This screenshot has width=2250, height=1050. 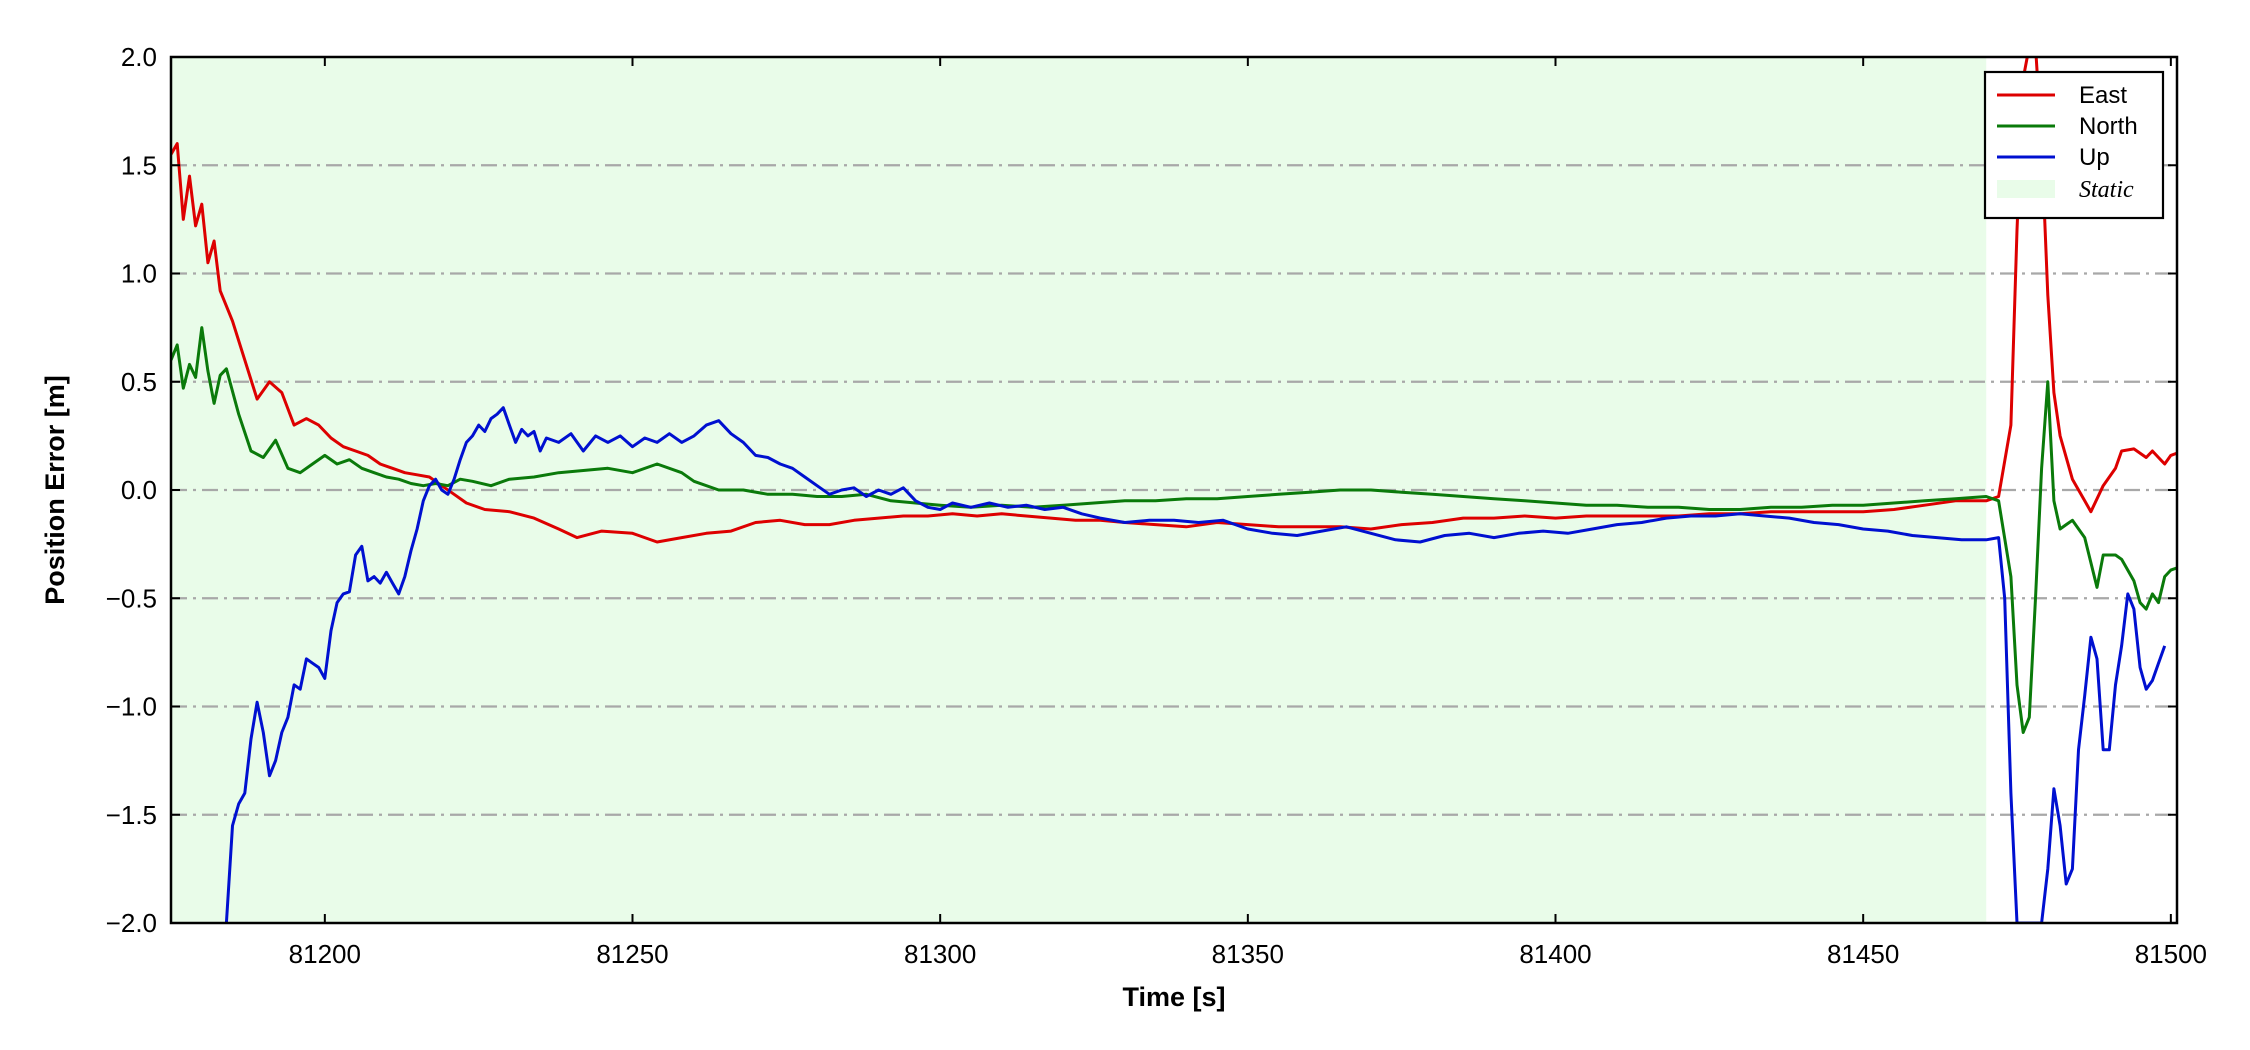 What do you see at coordinates (632, 954) in the screenshot?
I see `x-tick-label: 81250` at bounding box center [632, 954].